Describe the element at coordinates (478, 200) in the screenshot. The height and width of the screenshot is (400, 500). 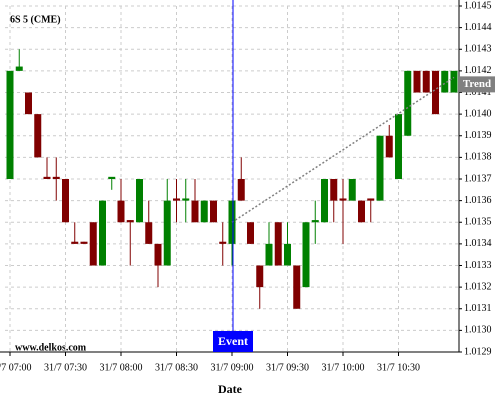
I see `y-tick-label: 1.0136` at that location.